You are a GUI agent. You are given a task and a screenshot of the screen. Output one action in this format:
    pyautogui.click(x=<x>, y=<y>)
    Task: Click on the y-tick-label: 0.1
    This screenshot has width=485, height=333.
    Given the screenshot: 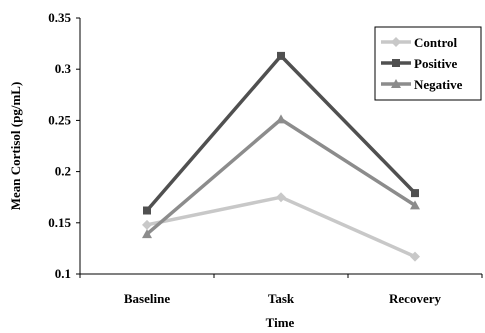 What is the action you would take?
    pyautogui.click(x=63, y=273)
    